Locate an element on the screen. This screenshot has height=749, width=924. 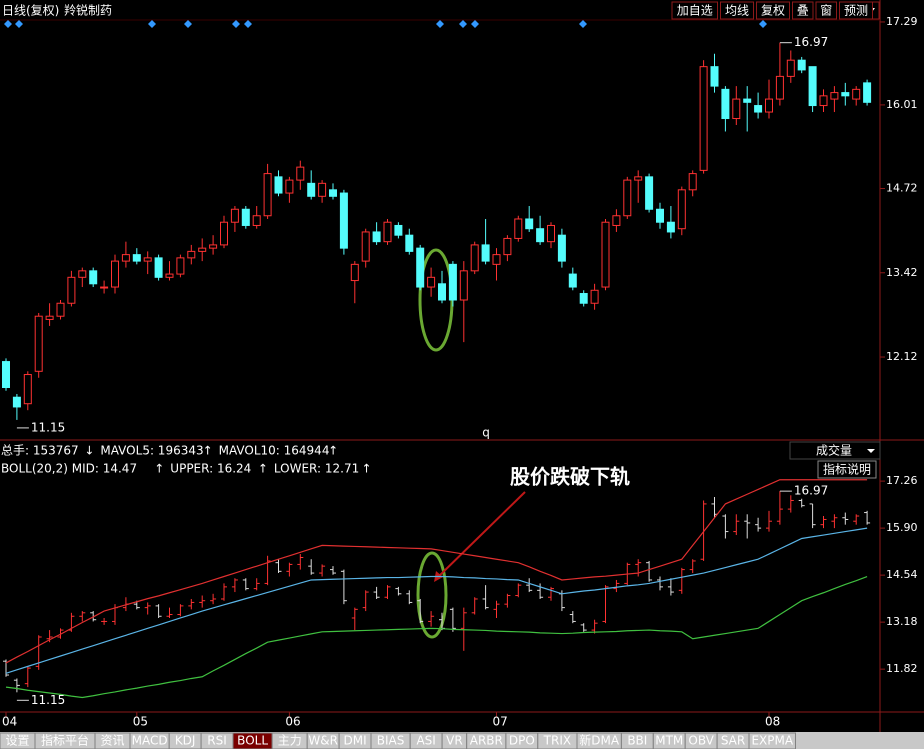
y-tick-label: 17.29 is located at coordinates (902, 21).